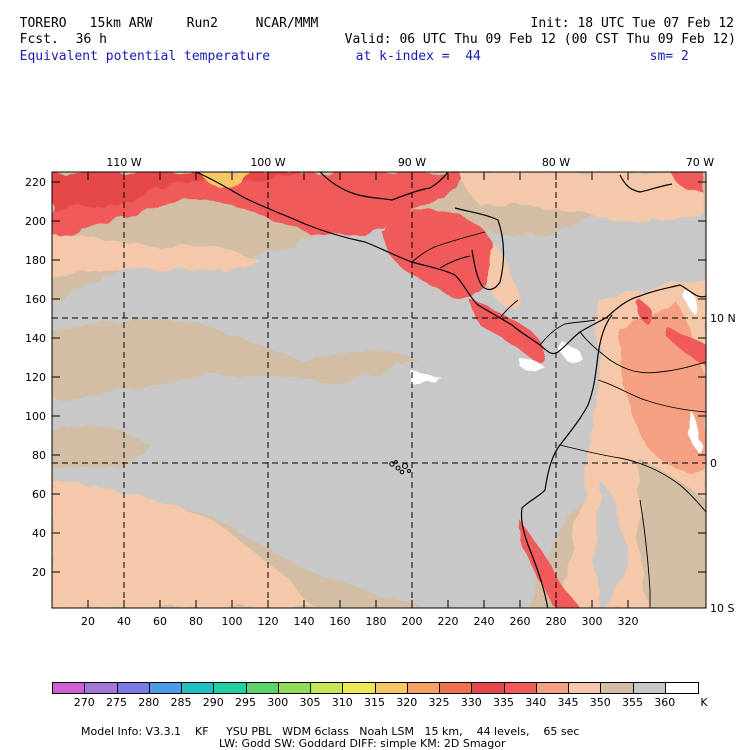 Image resolution: width=740 pixels, height=750 pixels. What do you see at coordinates (202, 23) in the screenshot?
I see `run-label: Run2` at bounding box center [202, 23].